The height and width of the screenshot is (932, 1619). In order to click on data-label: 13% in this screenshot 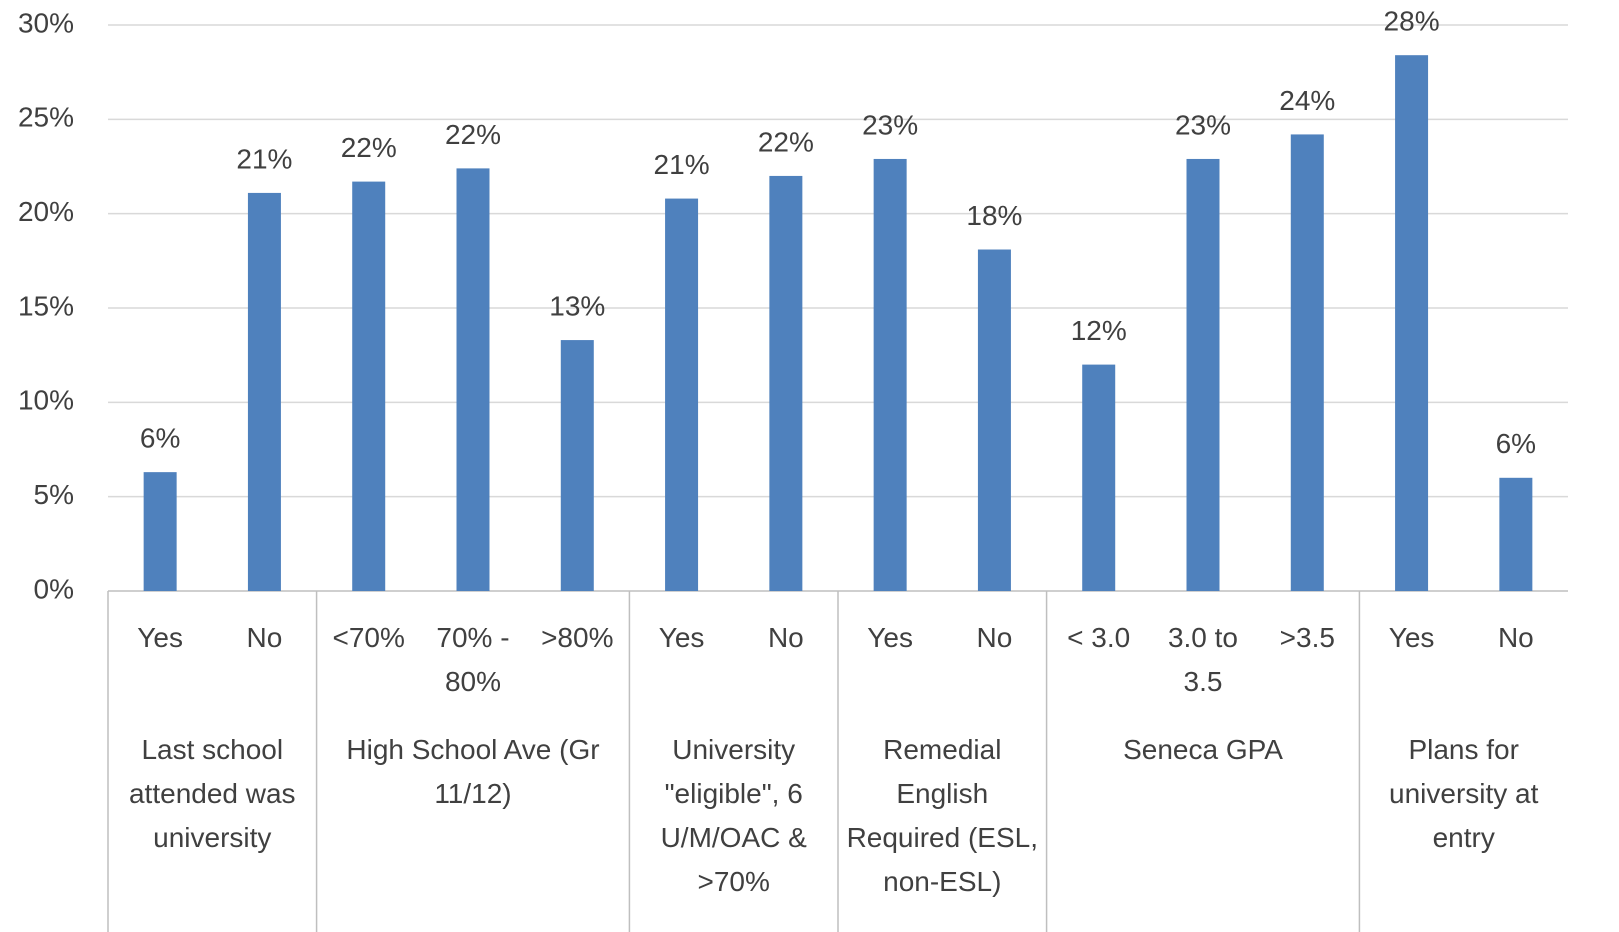, I will do `click(577, 305)`.